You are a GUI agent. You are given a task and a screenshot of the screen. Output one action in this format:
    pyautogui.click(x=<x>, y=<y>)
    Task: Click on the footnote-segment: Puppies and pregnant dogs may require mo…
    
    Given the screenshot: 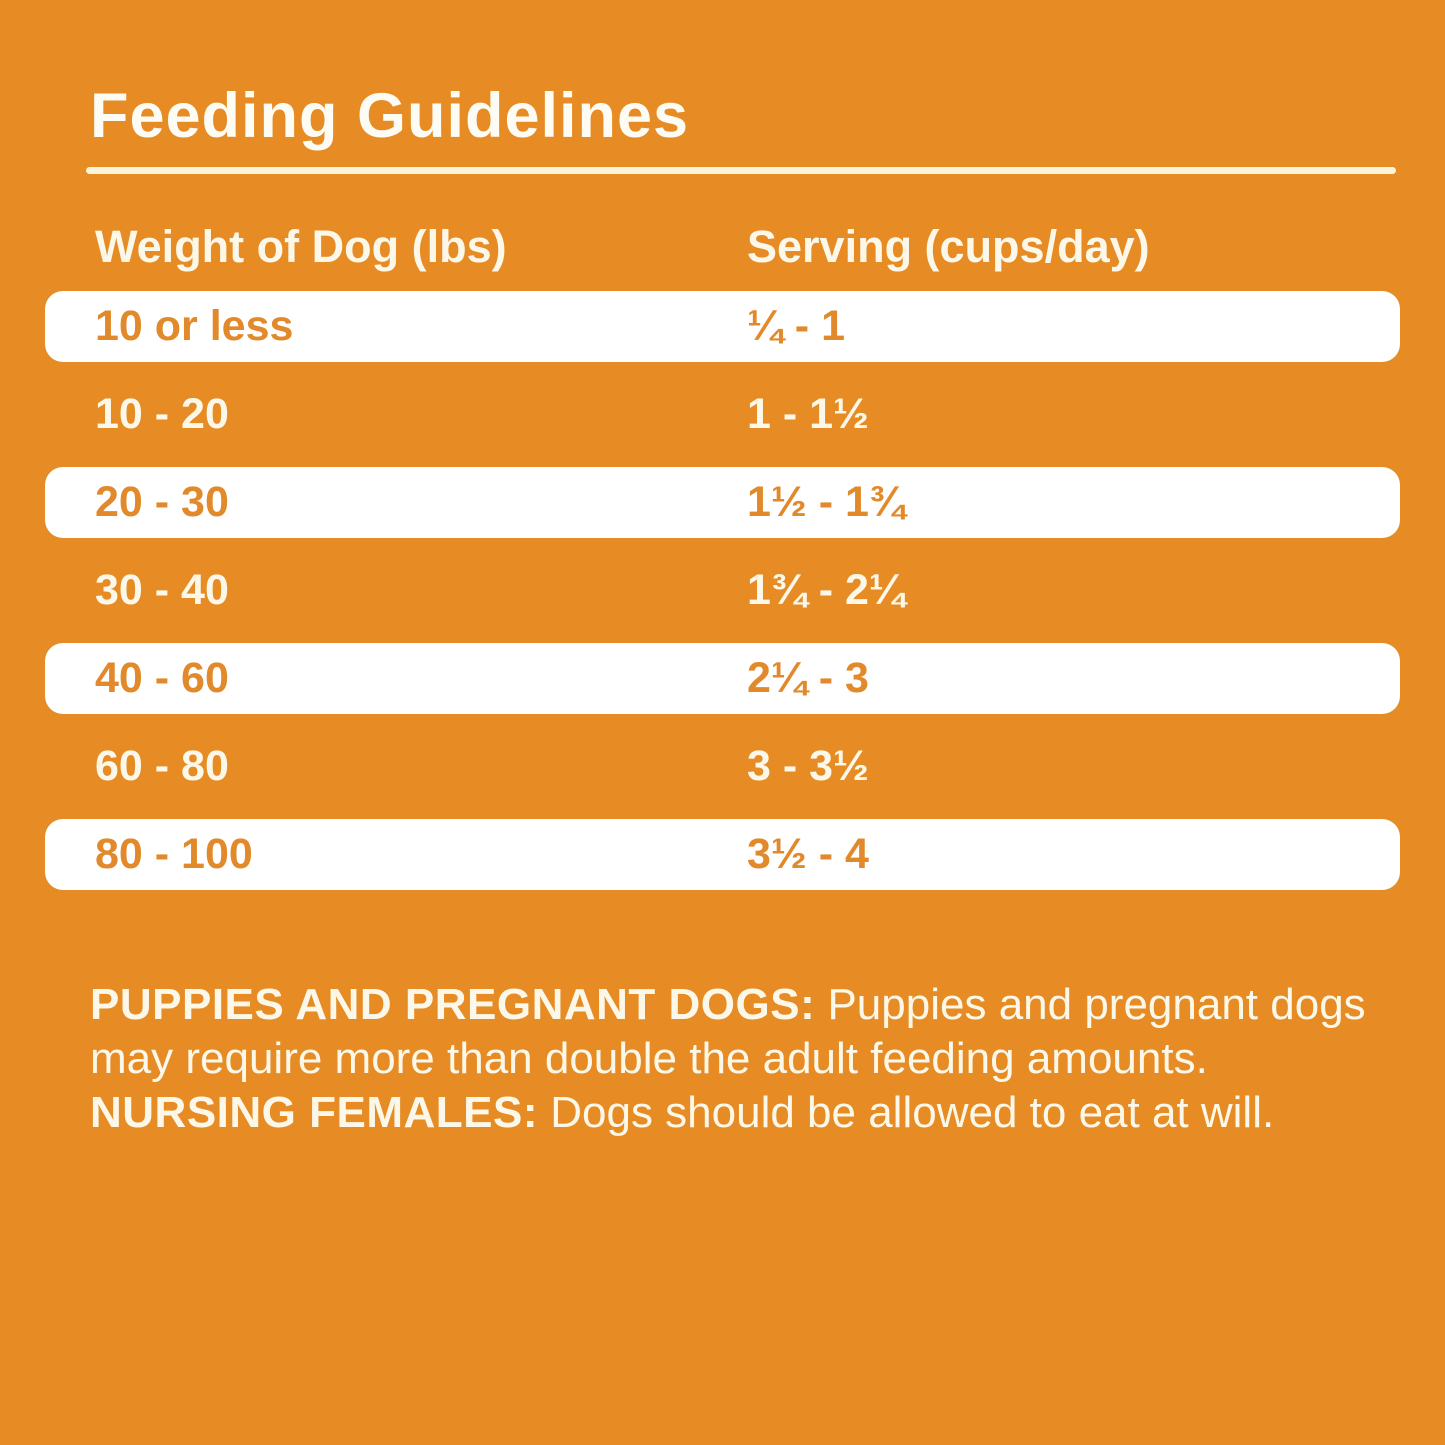 What is the action you would take?
    pyautogui.click(x=728, y=1031)
    